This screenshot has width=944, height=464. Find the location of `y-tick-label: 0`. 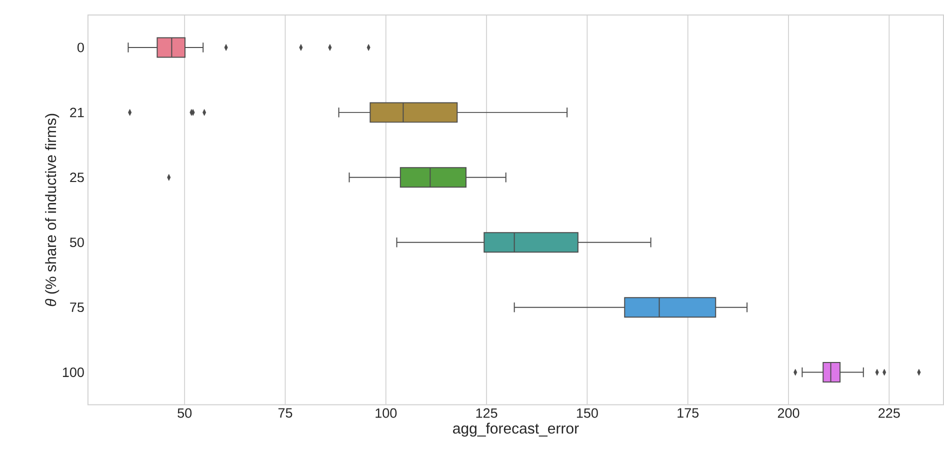

y-tick-label: 0 is located at coordinates (80, 47).